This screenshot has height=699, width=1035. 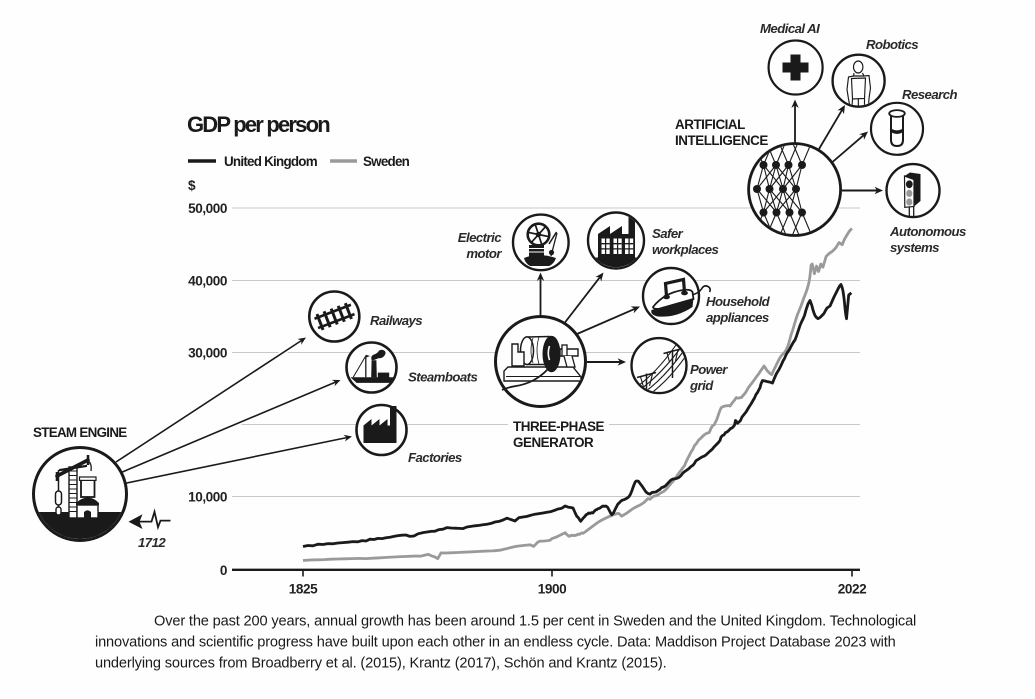 I want to click on svg-text: Power, so click(x=709, y=369).